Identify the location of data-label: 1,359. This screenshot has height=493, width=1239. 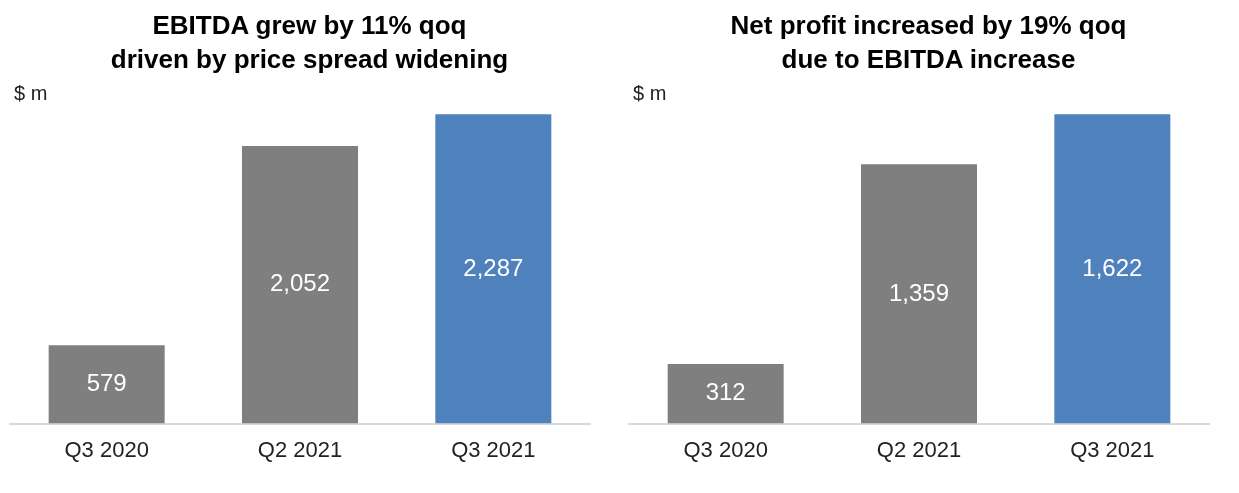
(919, 292).